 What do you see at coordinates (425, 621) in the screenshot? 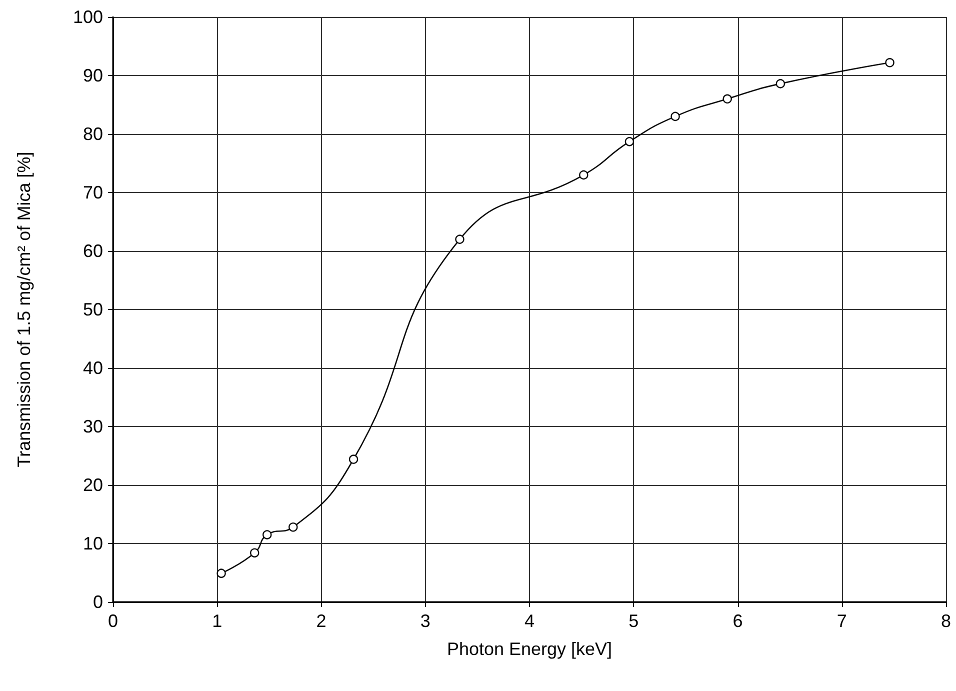
I see `x-tick-label: 3` at bounding box center [425, 621].